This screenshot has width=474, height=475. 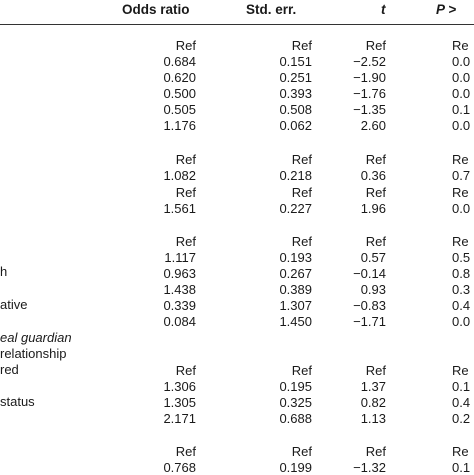 I want to click on odds-ratio-cell: 0.768, so click(x=179, y=467).